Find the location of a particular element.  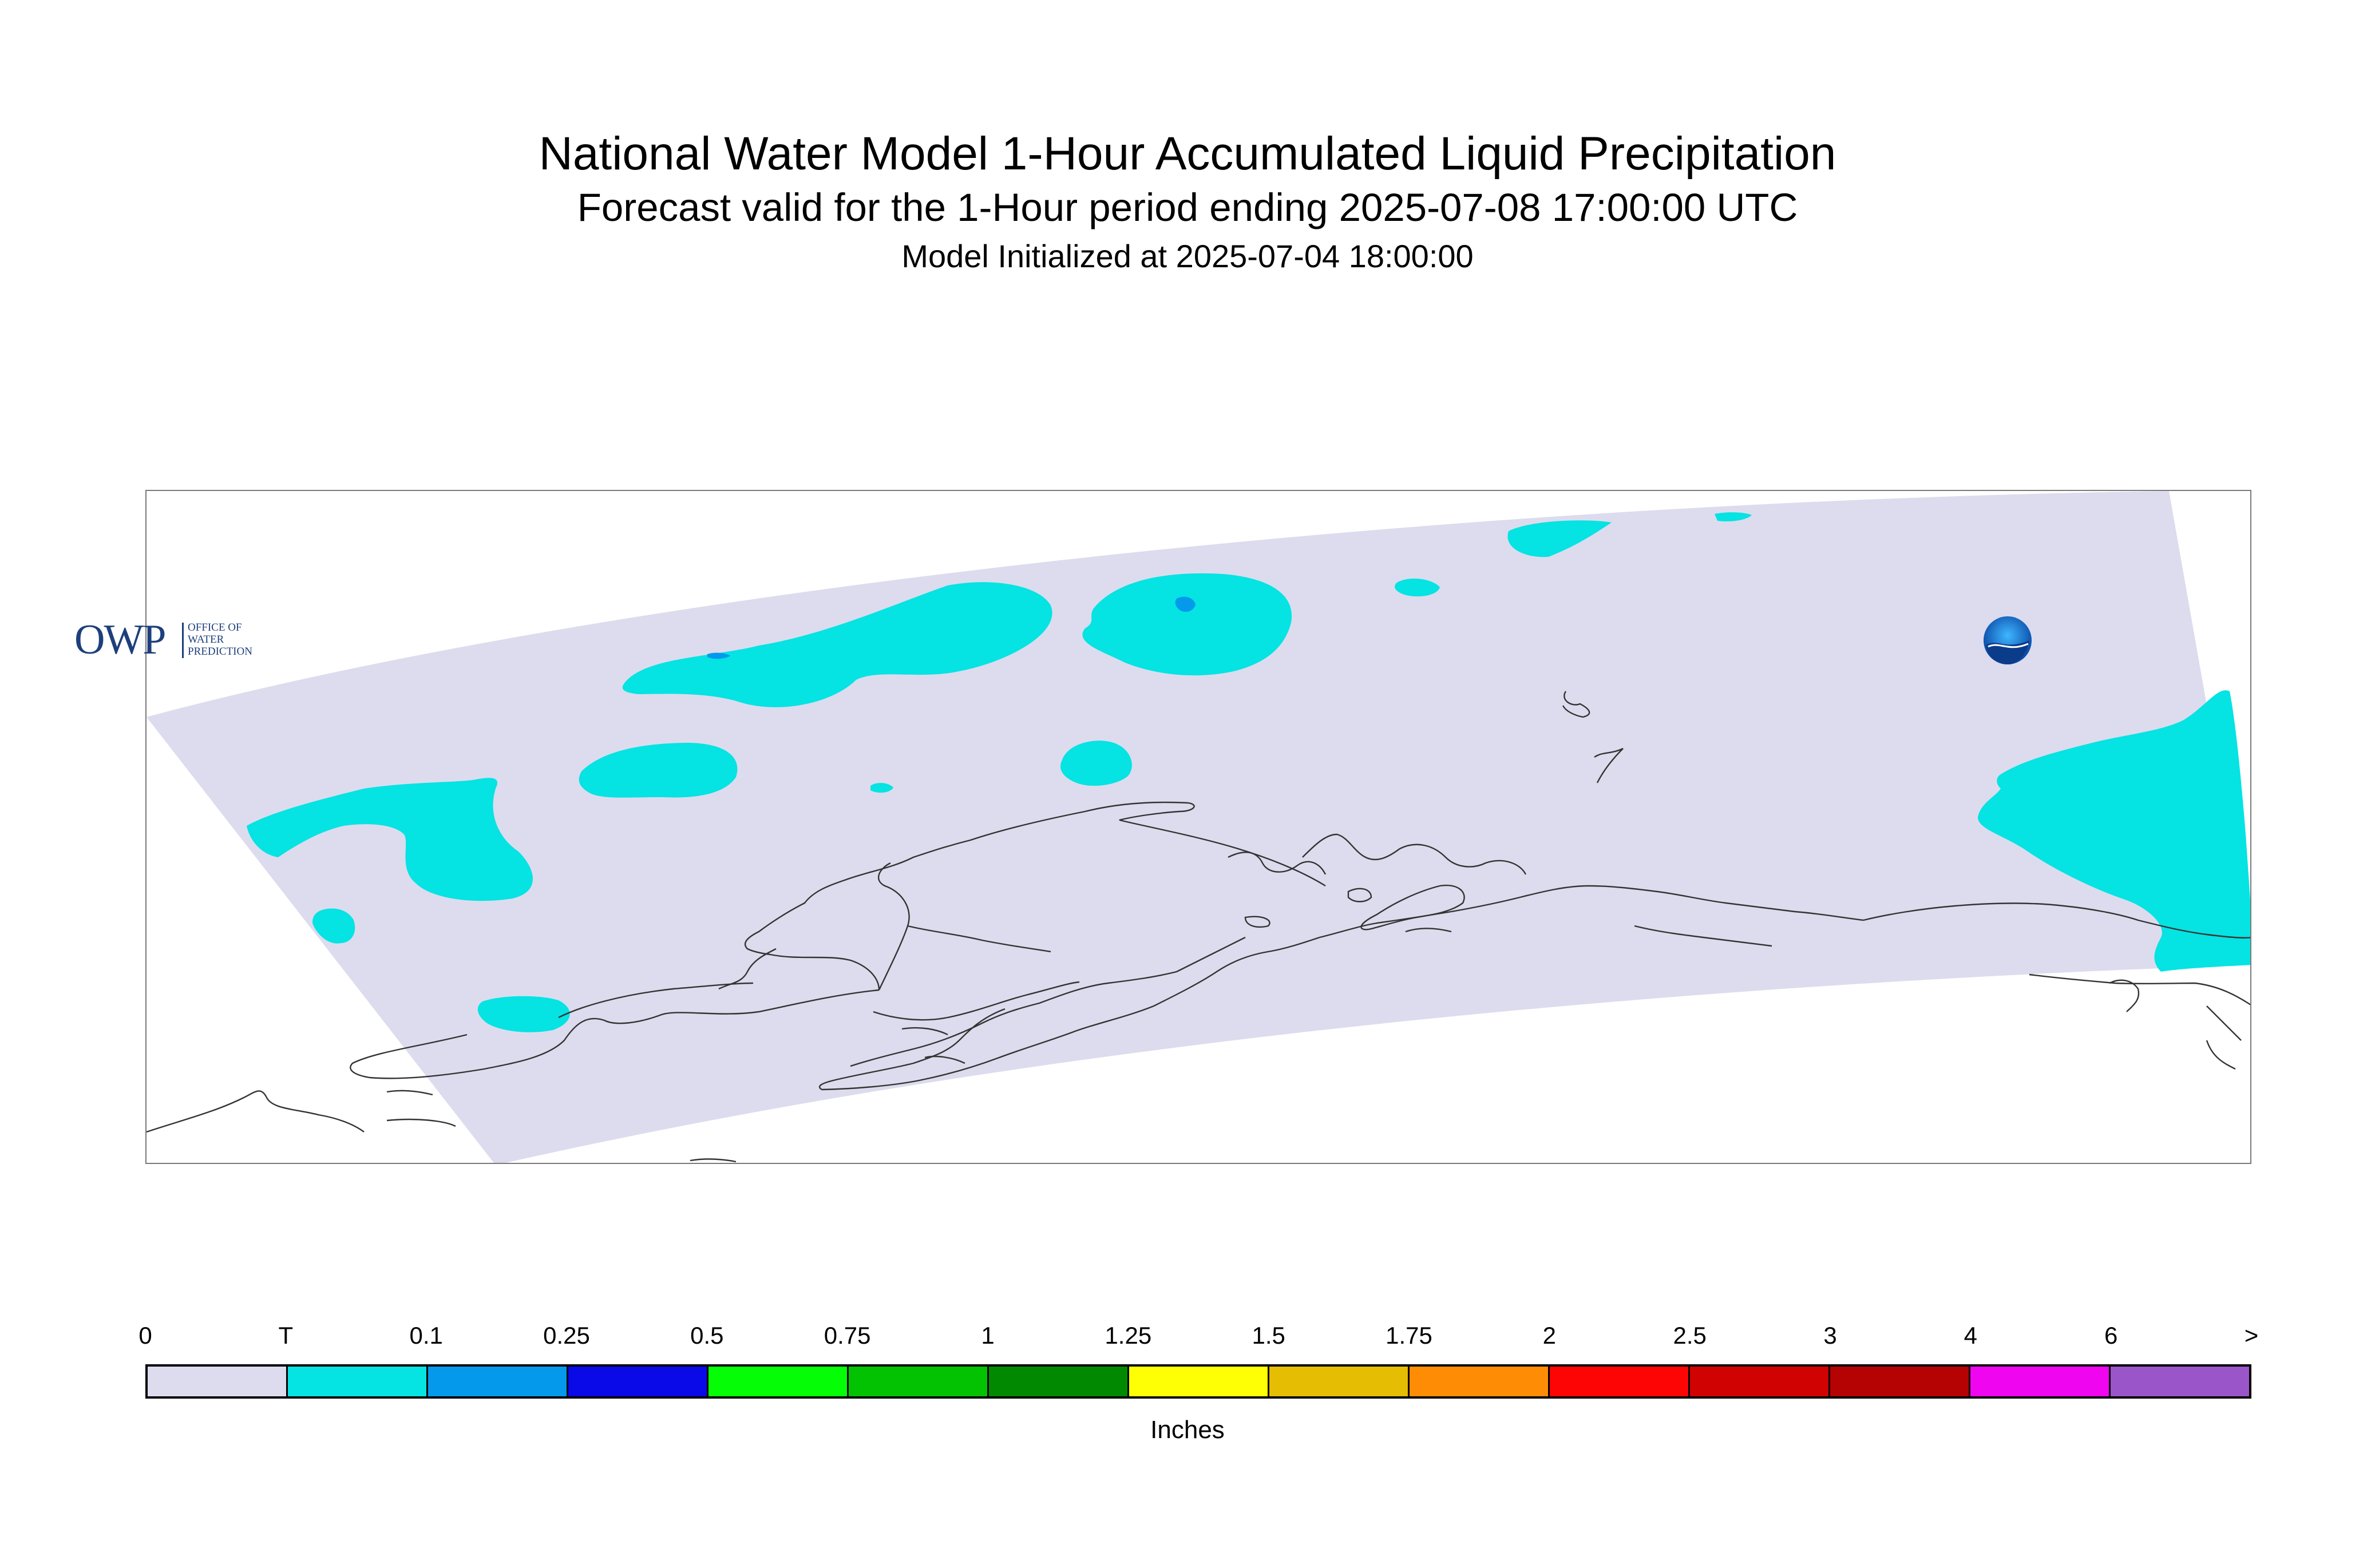

noaa-logo is located at coordinates (2007, 640).